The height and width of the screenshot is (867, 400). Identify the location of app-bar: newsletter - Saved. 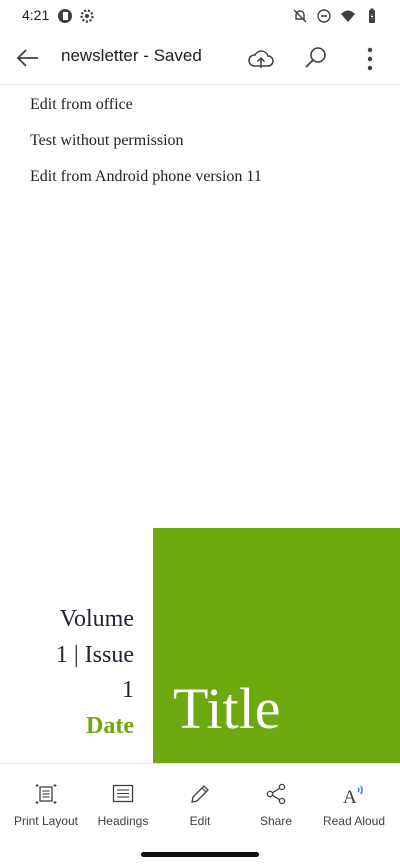
(200, 58).